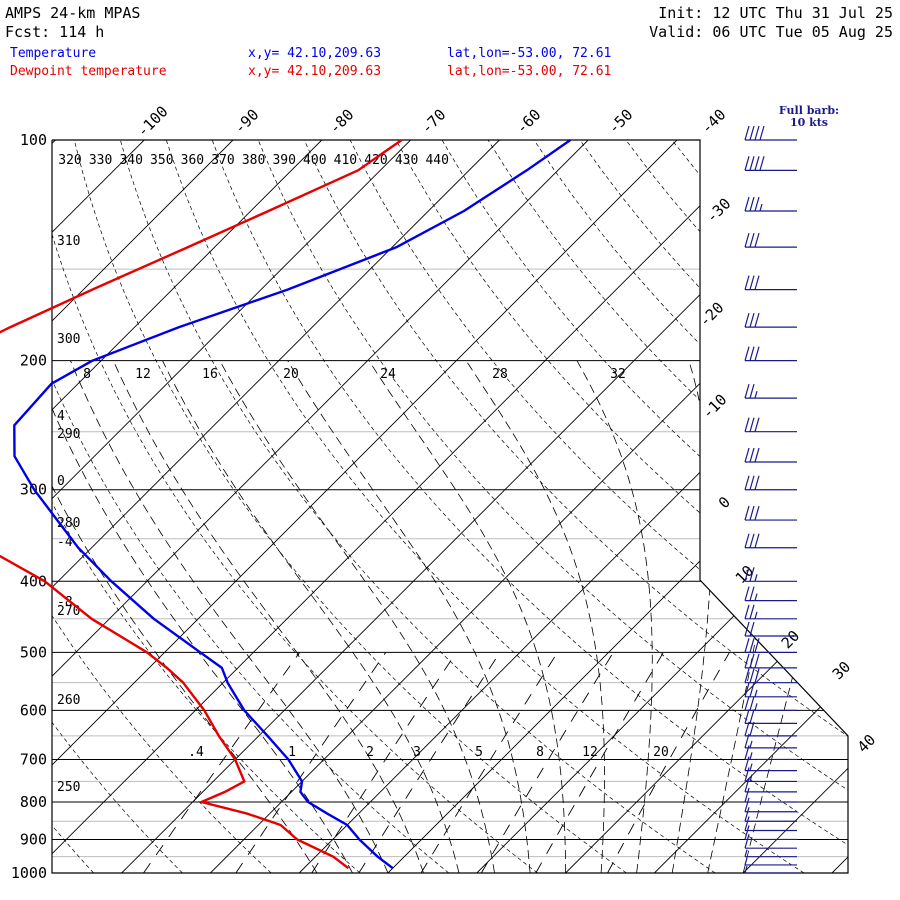 Image resolution: width=900 pixels, height=900 pixels. What do you see at coordinates (745, 575) in the screenshot?
I see `isotherm-label: 10` at bounding box center [745, 575].